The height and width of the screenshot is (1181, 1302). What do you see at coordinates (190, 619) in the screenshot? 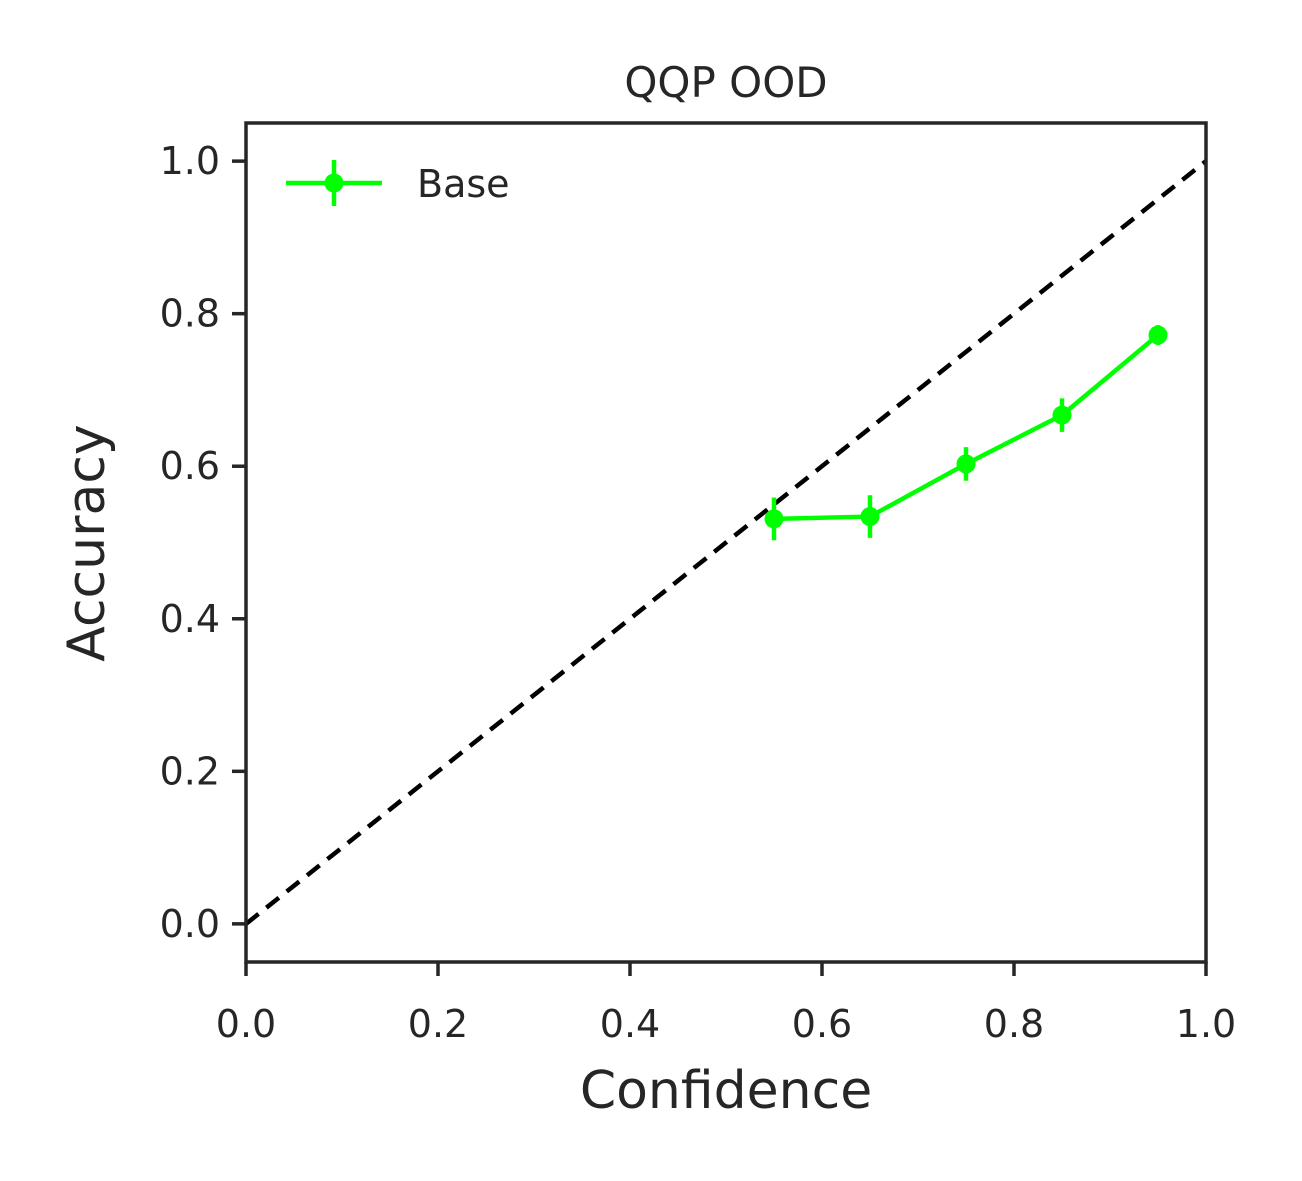
I see `y-tick-label: 0.4` at bounding box center [190, 619].